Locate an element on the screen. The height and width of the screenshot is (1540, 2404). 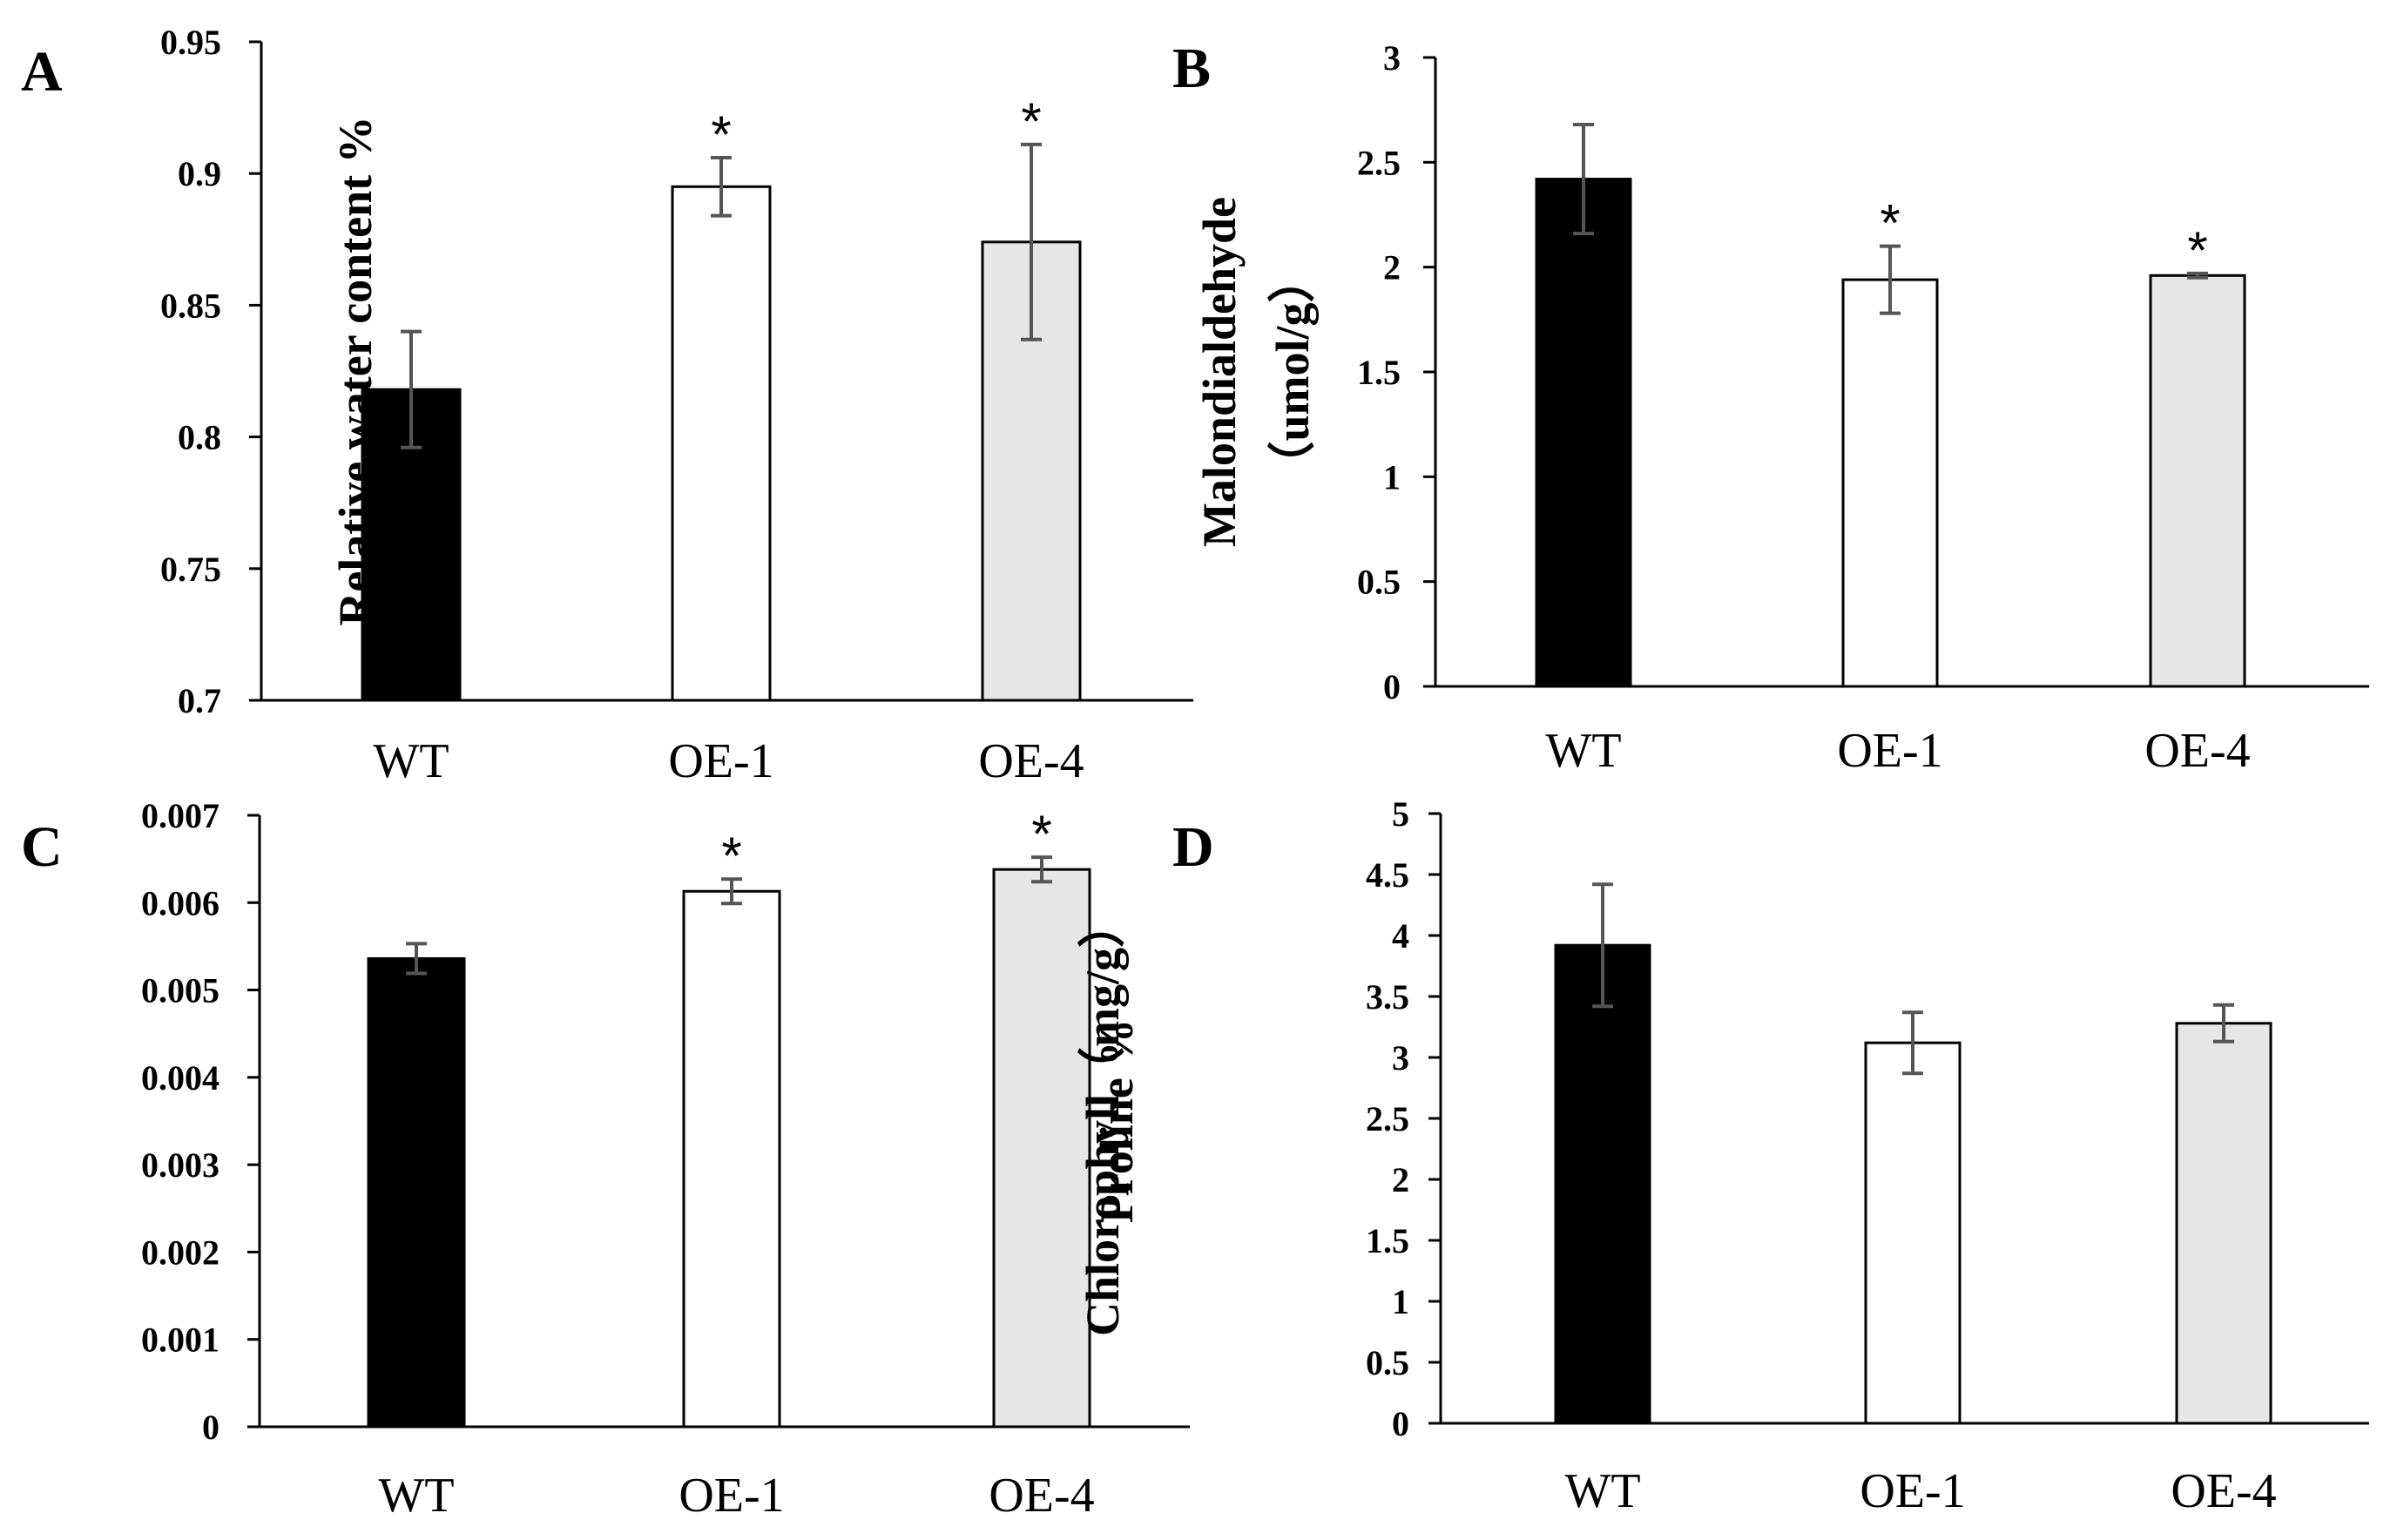
panel-a-letter: A is located at coordinates (42, 72).